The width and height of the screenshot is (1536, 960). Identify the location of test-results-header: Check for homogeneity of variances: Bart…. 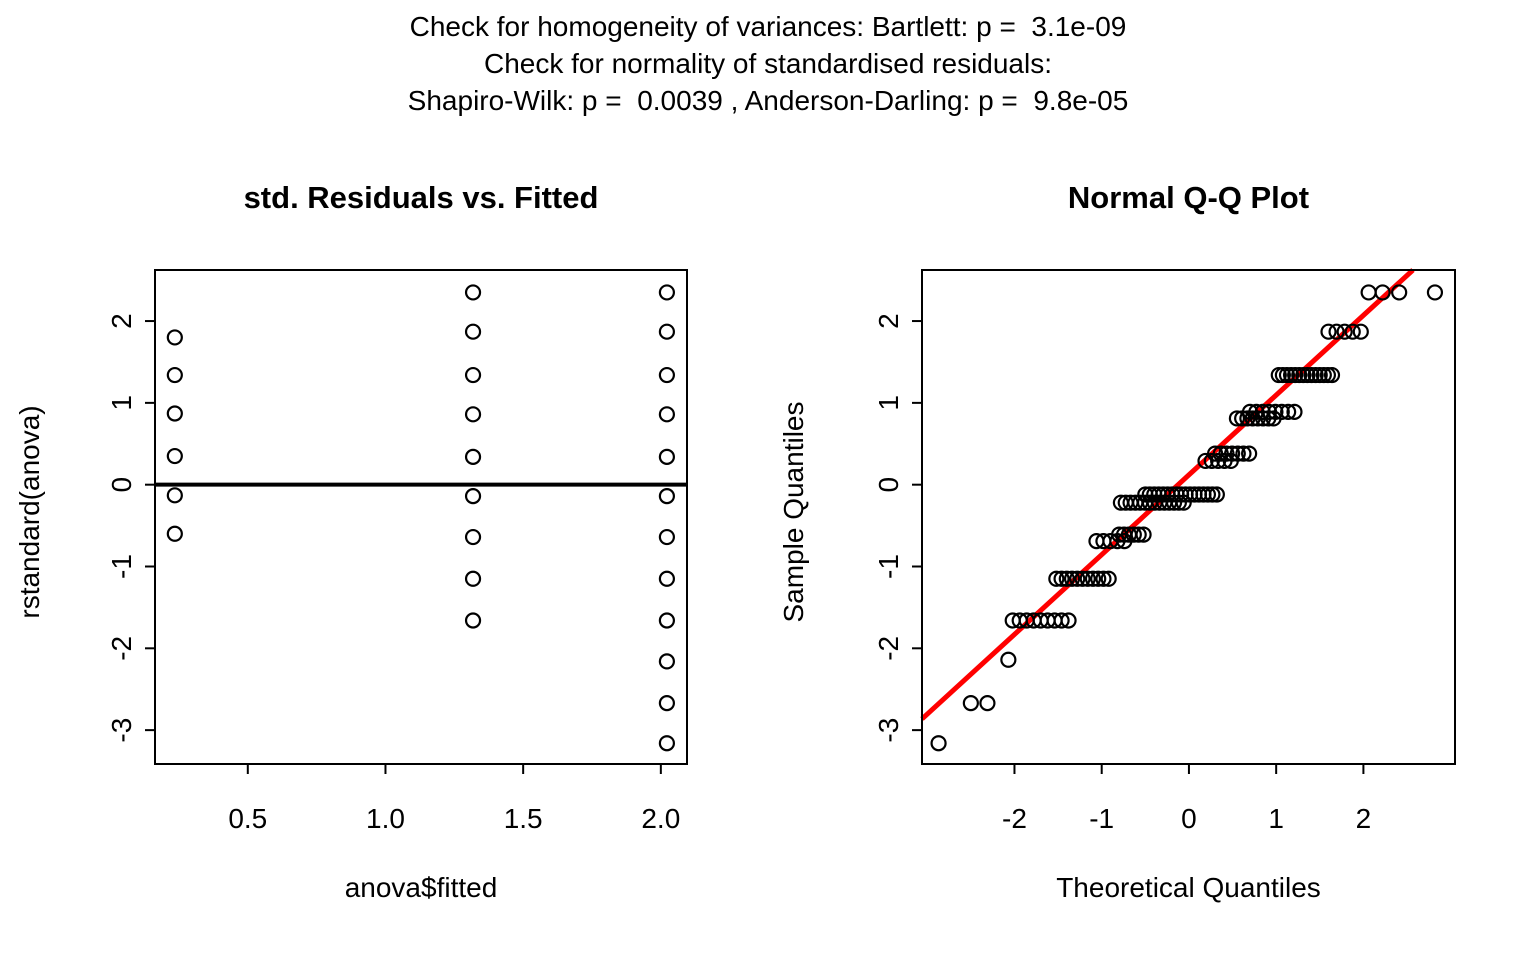
(768, 63).